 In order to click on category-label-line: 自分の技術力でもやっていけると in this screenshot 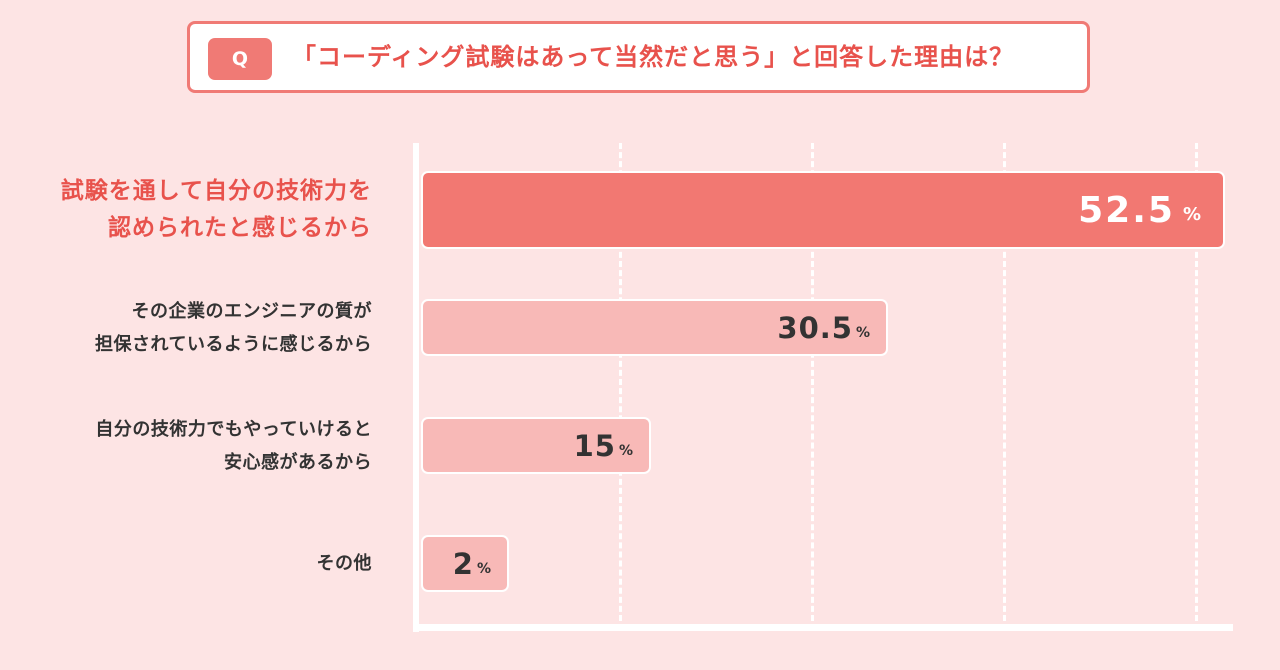, I will do `click(233, 429)`.